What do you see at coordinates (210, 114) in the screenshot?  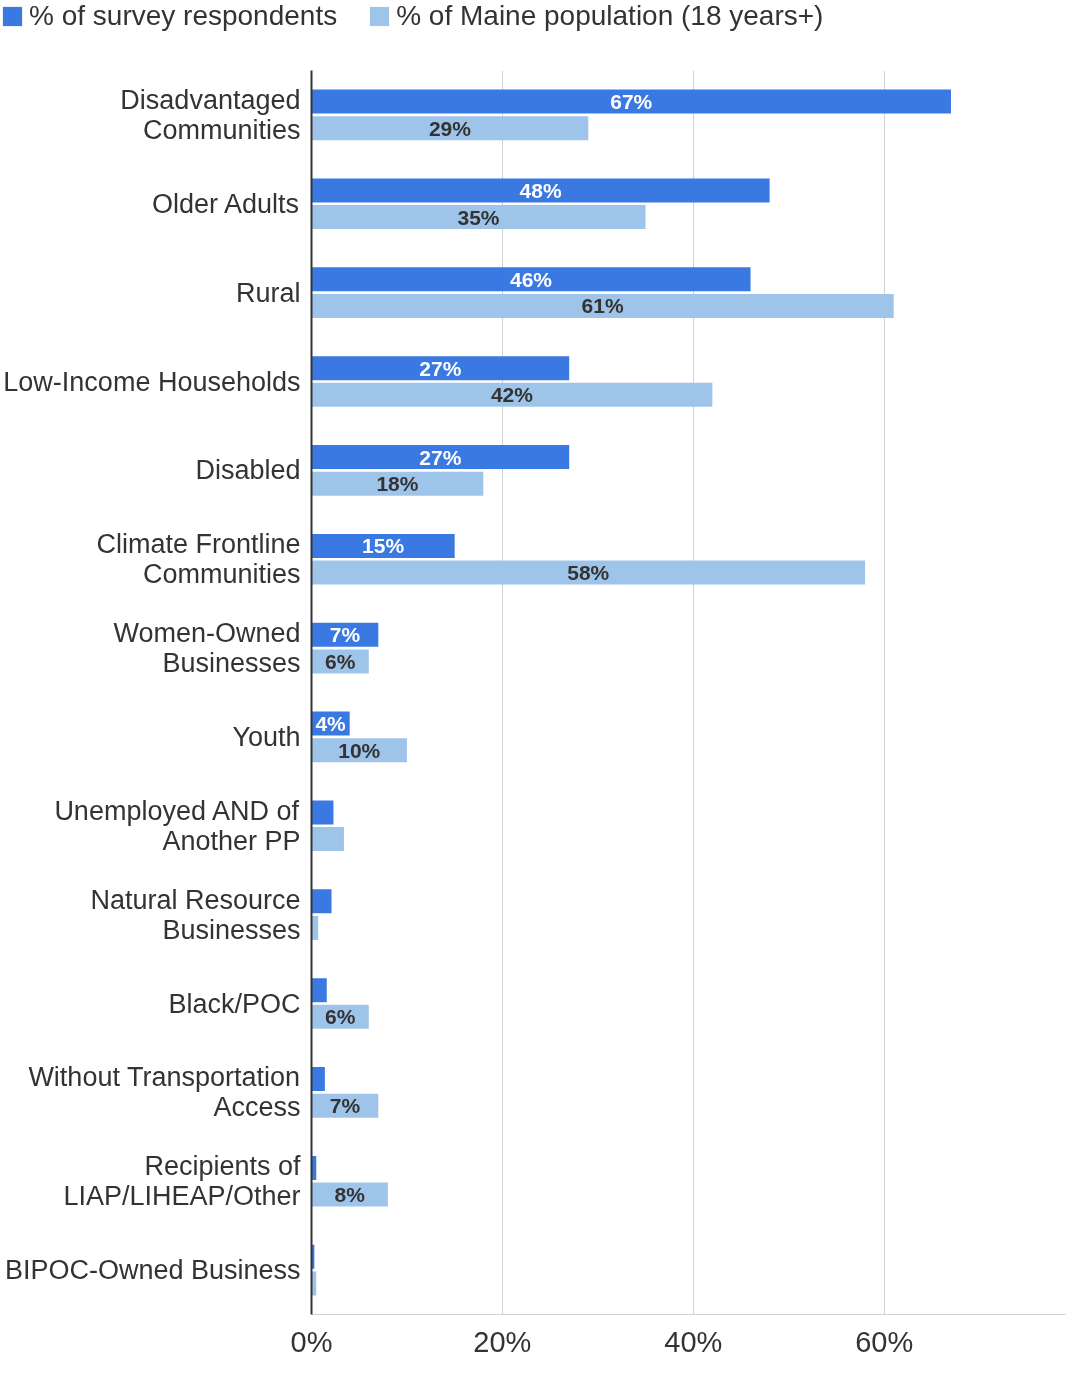 I see `y-tick-label: Disadvantaged Communities` at bounding box center [210, 114].